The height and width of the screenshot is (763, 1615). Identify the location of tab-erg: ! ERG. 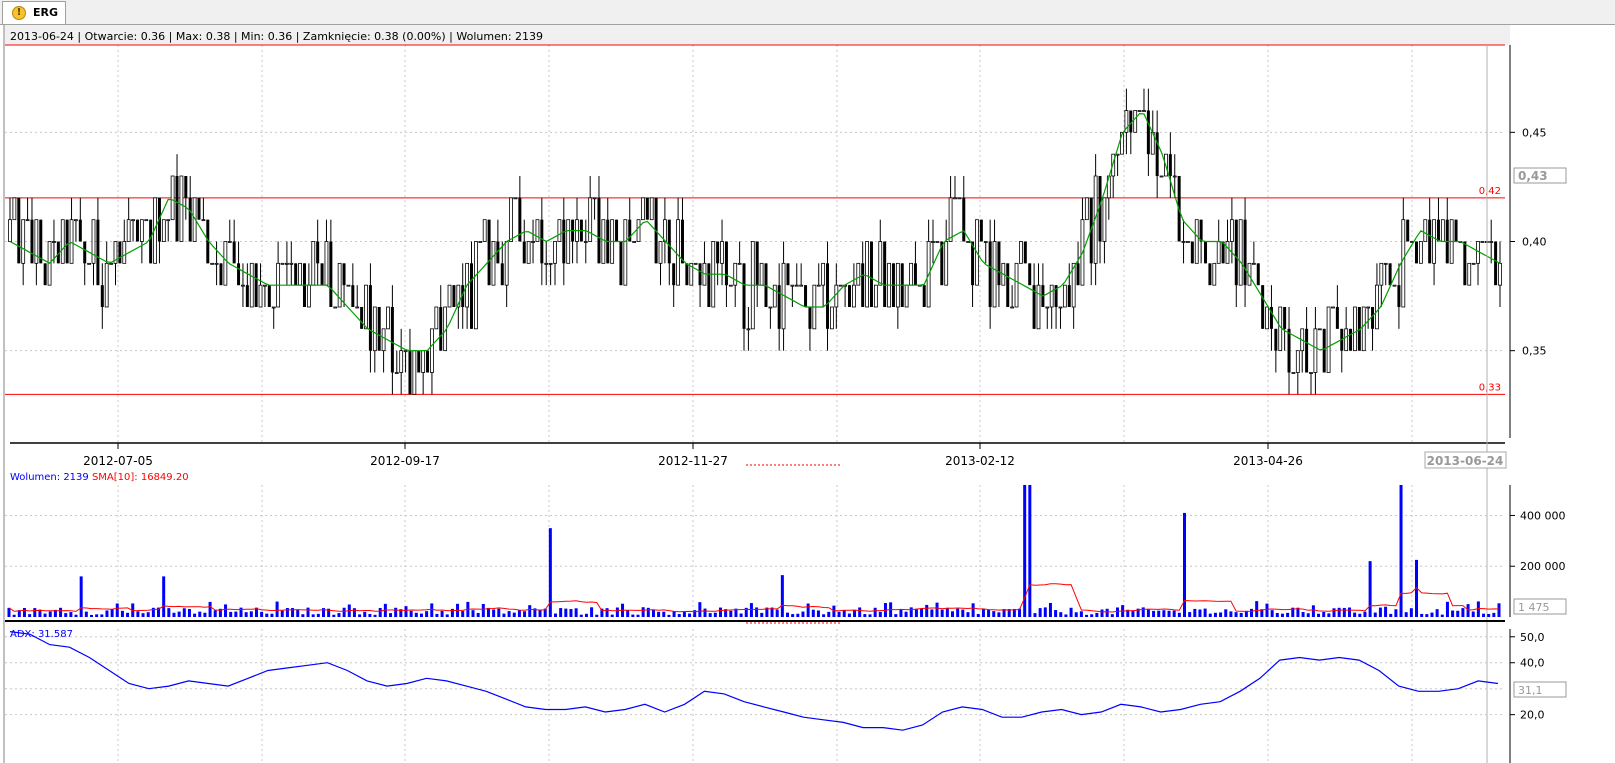
(34, 12).